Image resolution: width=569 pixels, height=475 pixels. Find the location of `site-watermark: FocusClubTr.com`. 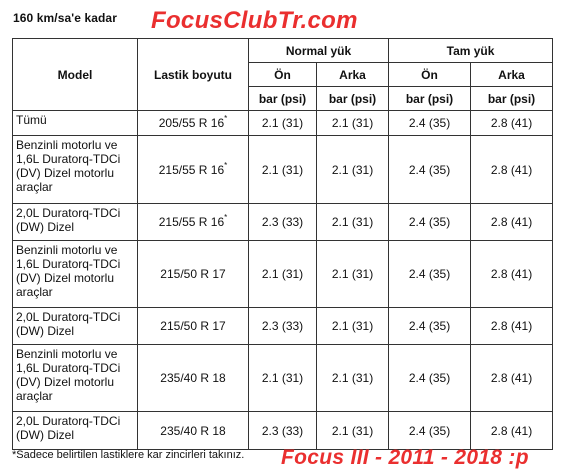

site-watermark: FocusClubTr.com is located at coordinates (254, 20).